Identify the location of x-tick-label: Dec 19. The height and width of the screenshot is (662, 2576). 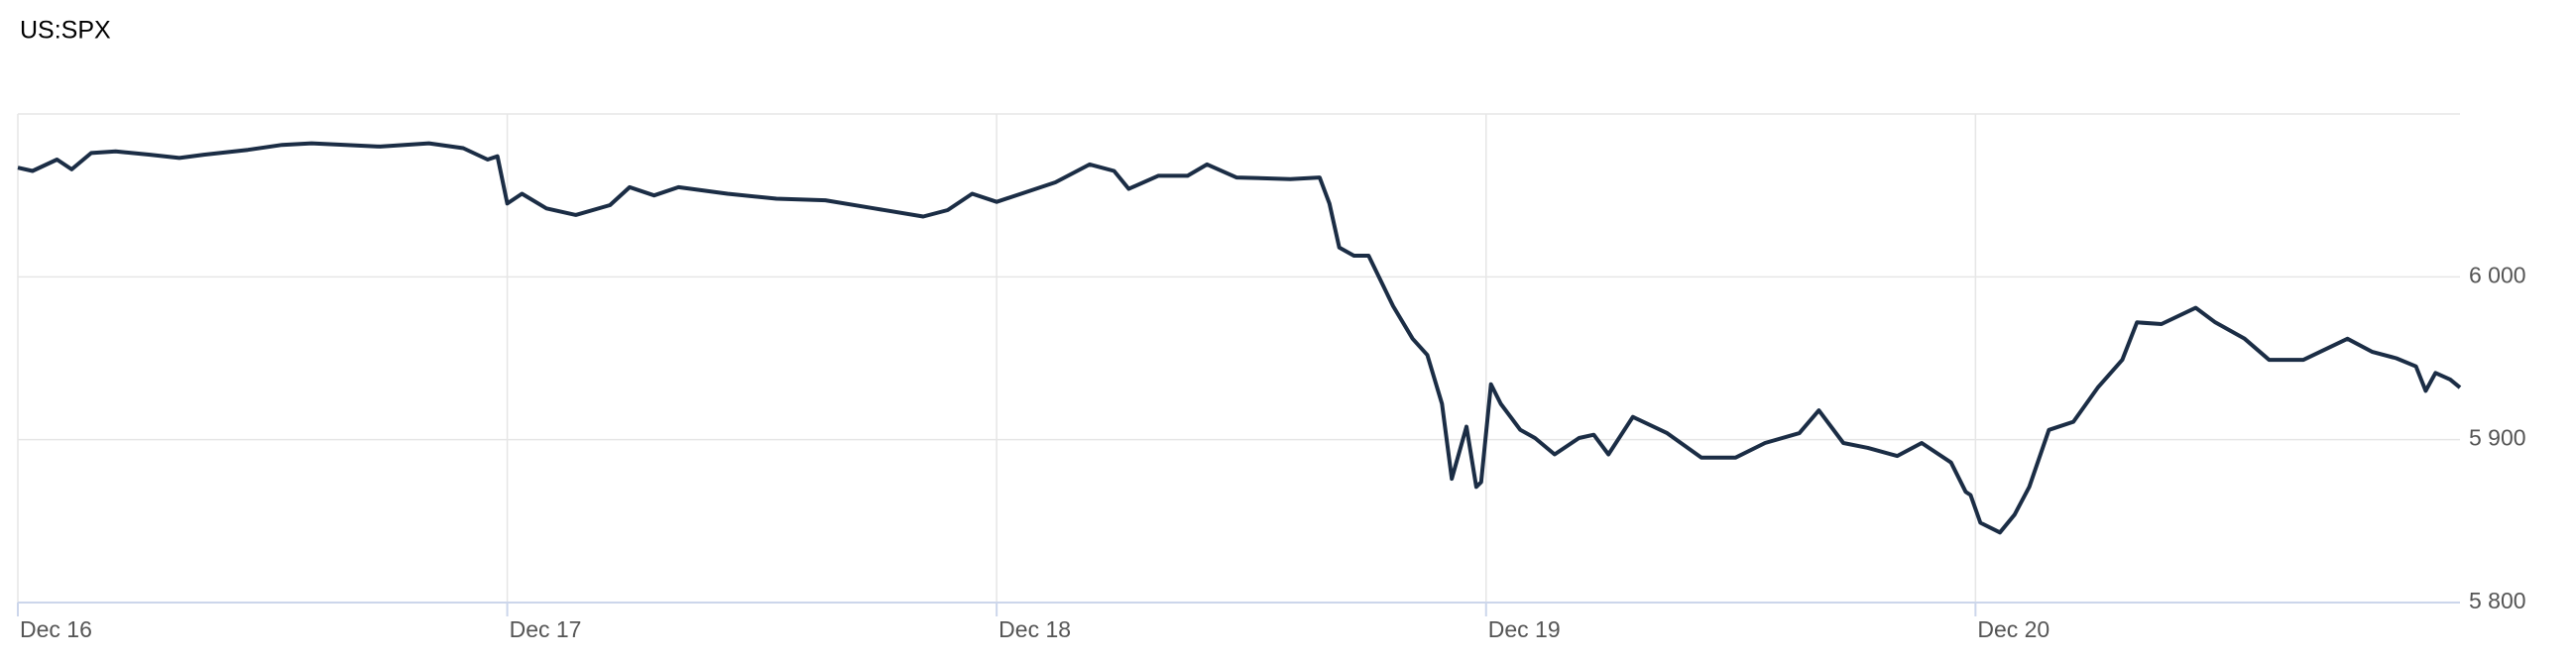
(1525, 629).